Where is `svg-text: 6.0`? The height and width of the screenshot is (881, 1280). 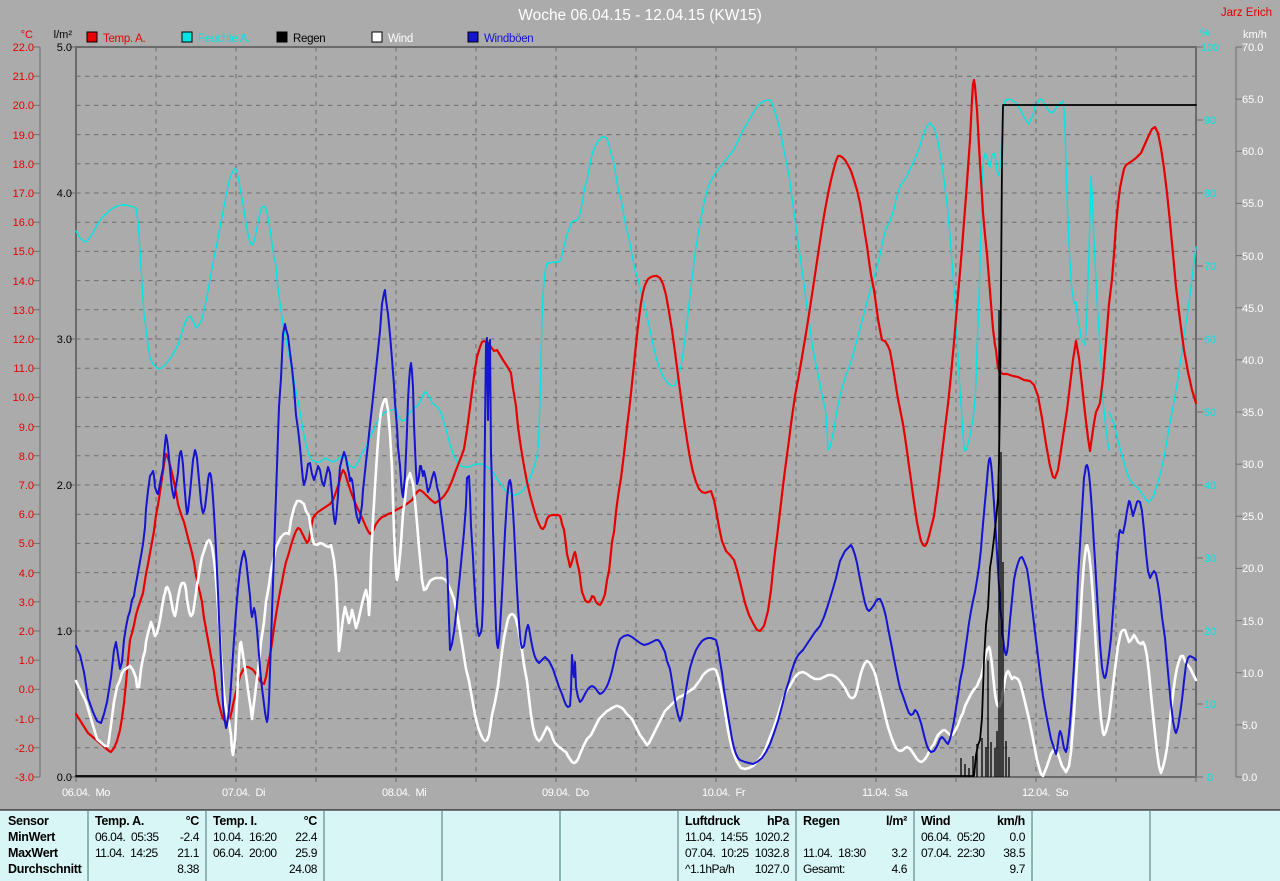 svg-text: 6.0 is located at coordinates (26, 515).